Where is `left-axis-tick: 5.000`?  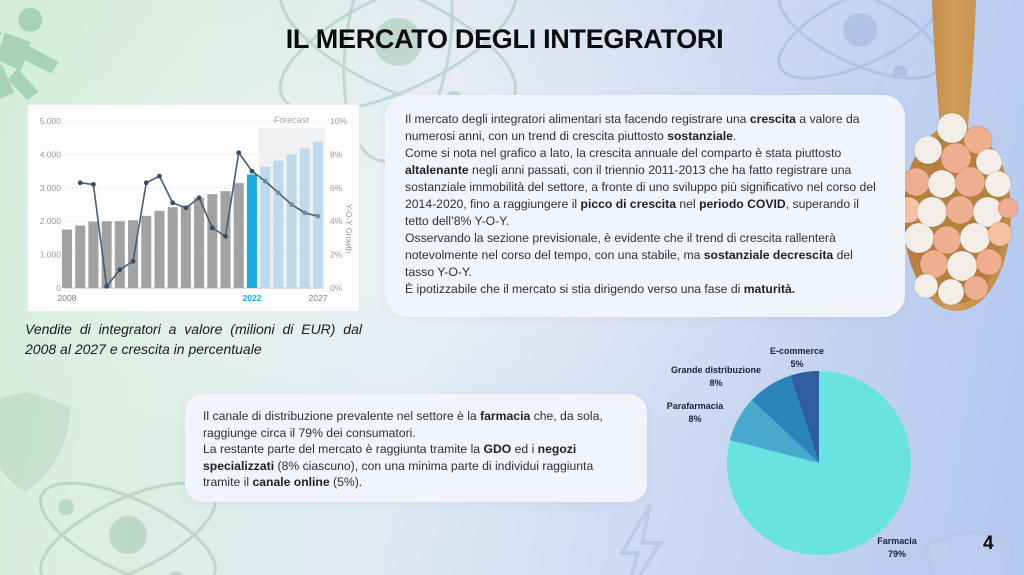
left-axis-tick: 5.000 is located at coordinates (51, 121).